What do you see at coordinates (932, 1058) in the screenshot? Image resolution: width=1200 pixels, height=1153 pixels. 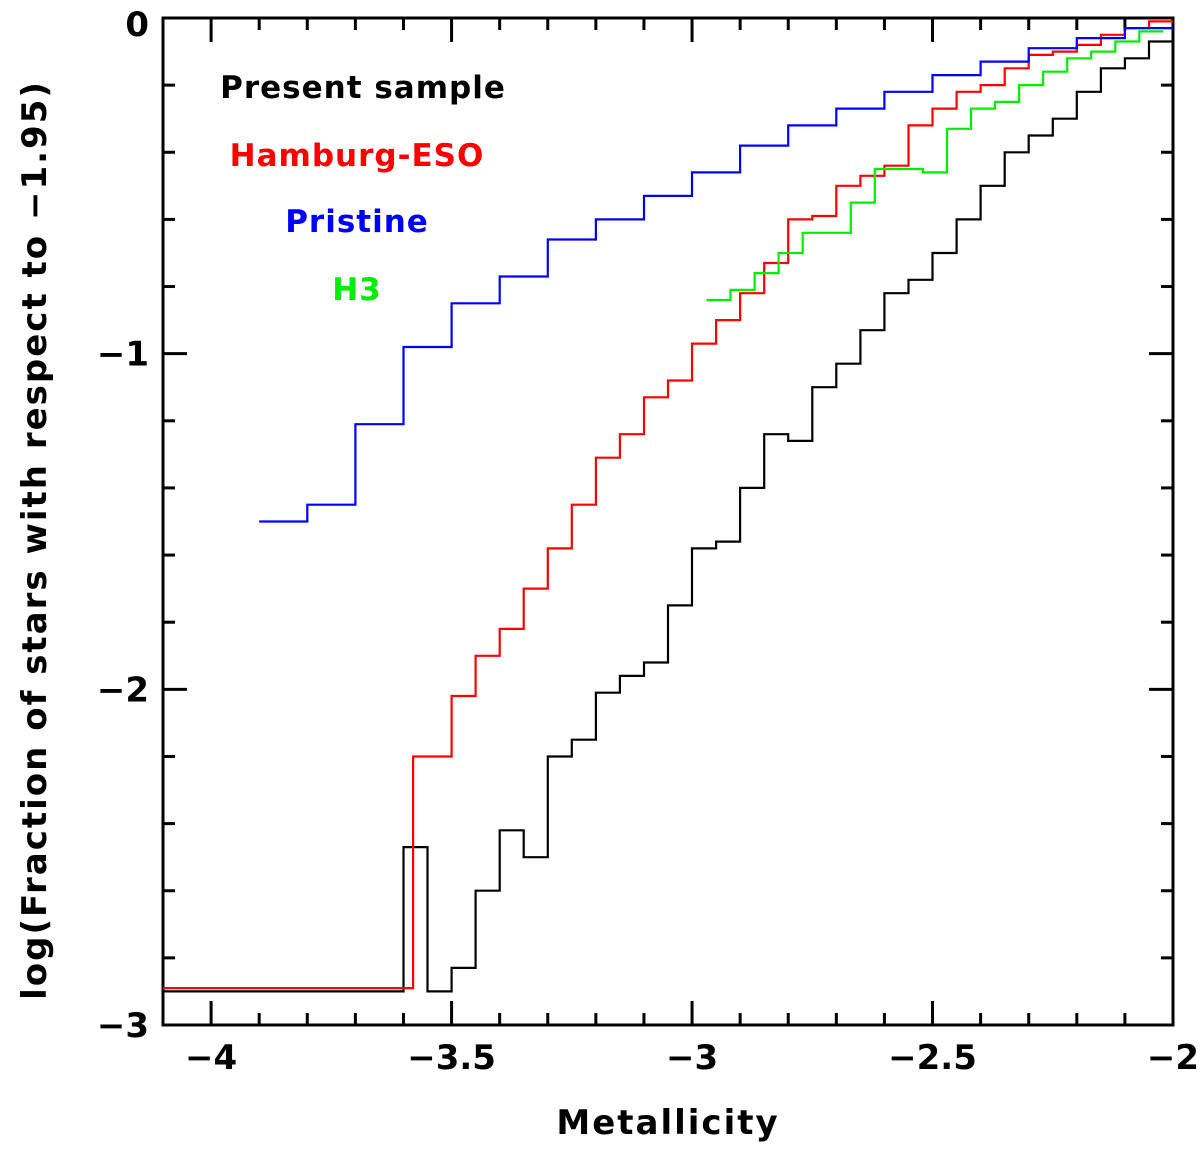 I see `x-tick-label: −2.5` at bounding box center [932, 1058].